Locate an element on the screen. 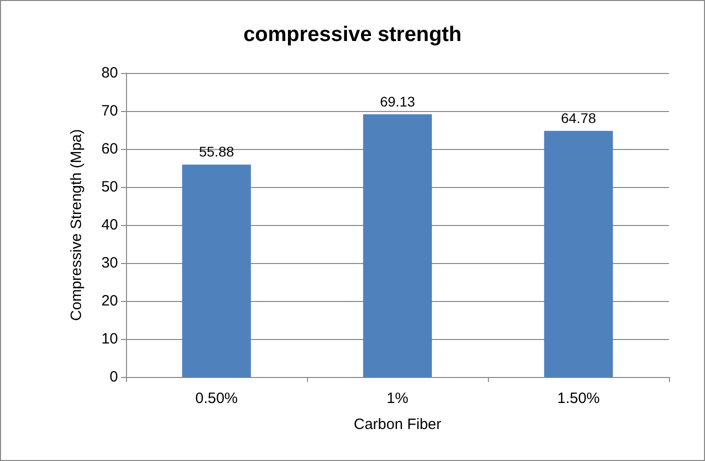 This screenshot has width=705, height=461. chart-title: compressive strength is located at coordinates (352, 34).